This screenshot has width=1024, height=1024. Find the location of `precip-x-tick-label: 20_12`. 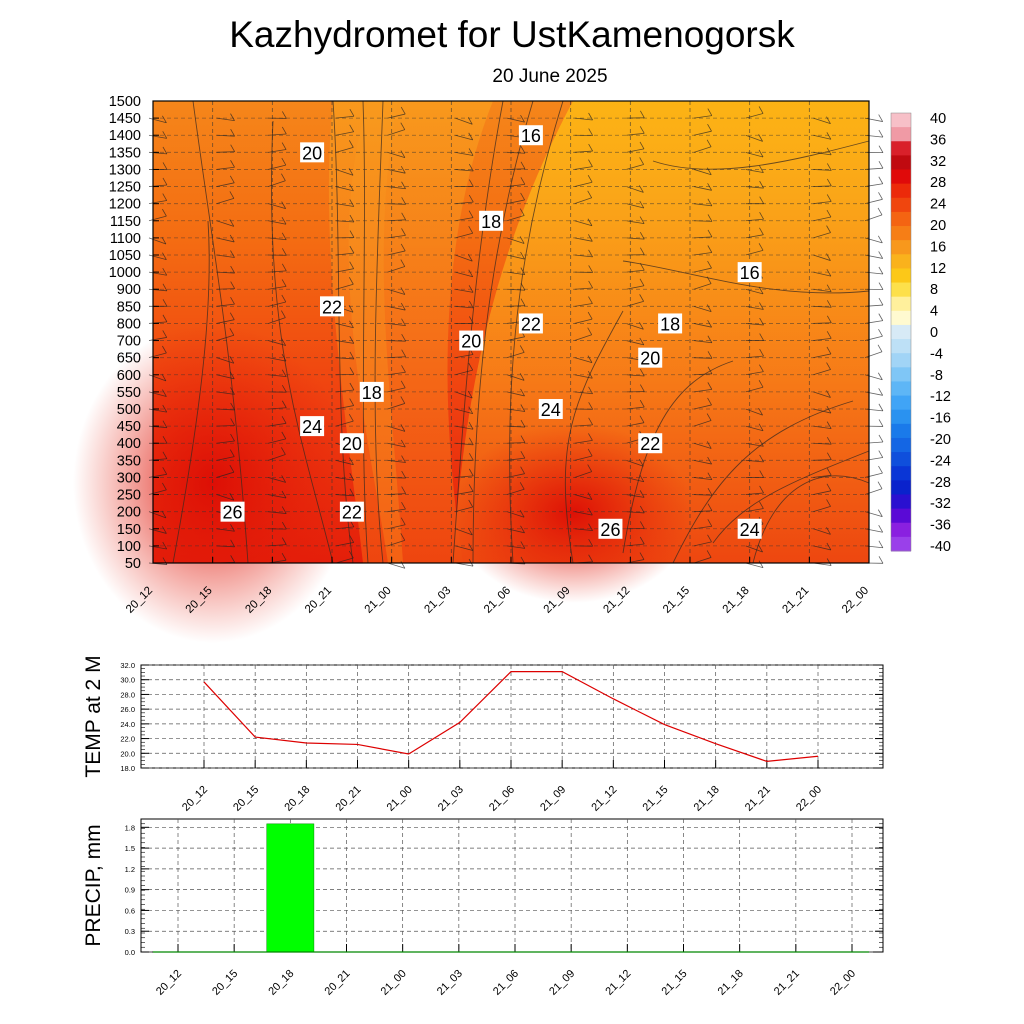

precip-x-tick-label: 20_12 is located at coordinates (169, 983).